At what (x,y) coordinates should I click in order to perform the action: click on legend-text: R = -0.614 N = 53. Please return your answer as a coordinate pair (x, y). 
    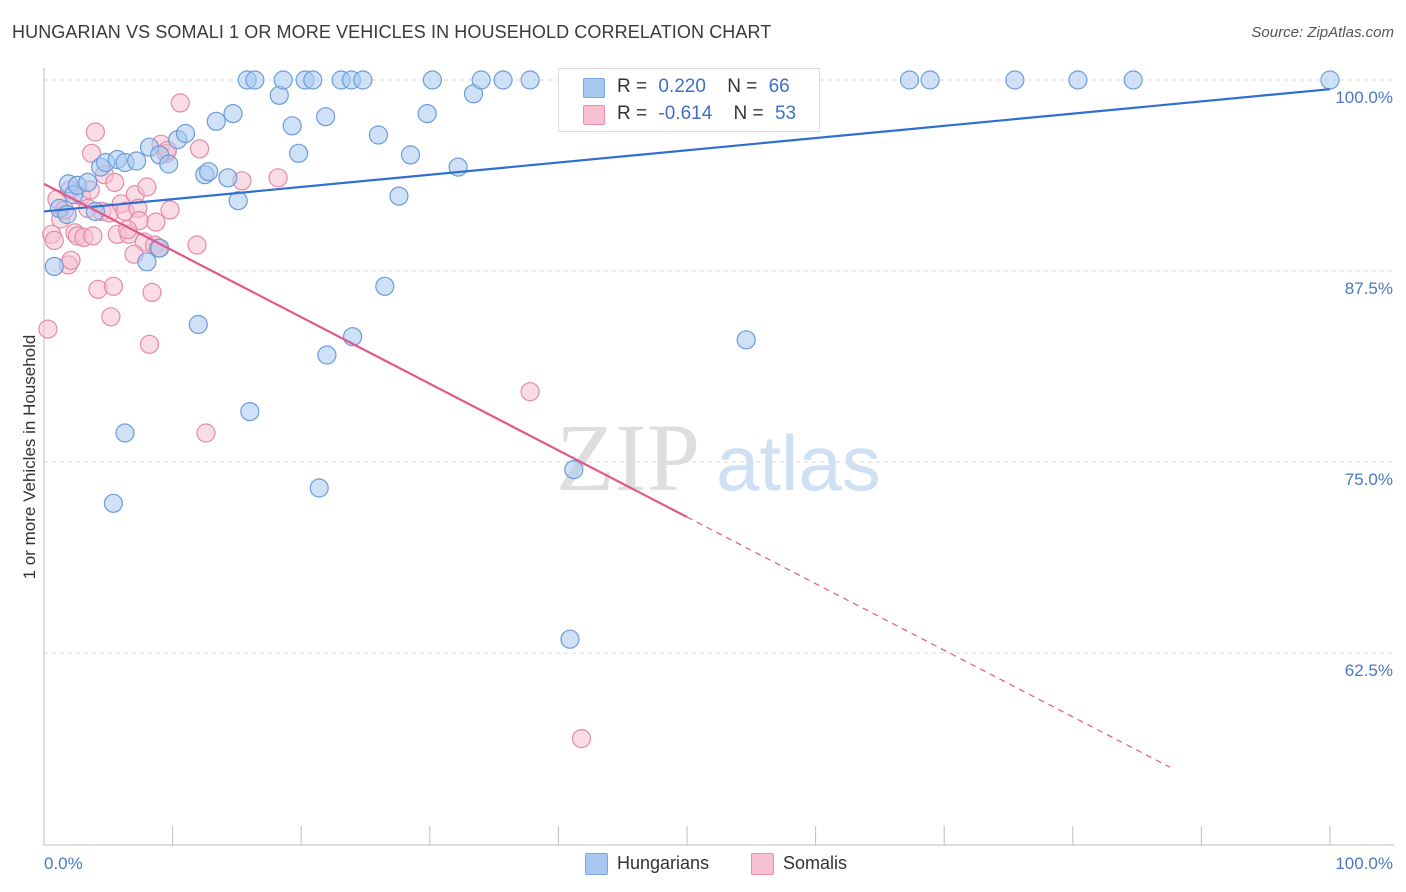
    Looking at the image, I should click on (706, 114).